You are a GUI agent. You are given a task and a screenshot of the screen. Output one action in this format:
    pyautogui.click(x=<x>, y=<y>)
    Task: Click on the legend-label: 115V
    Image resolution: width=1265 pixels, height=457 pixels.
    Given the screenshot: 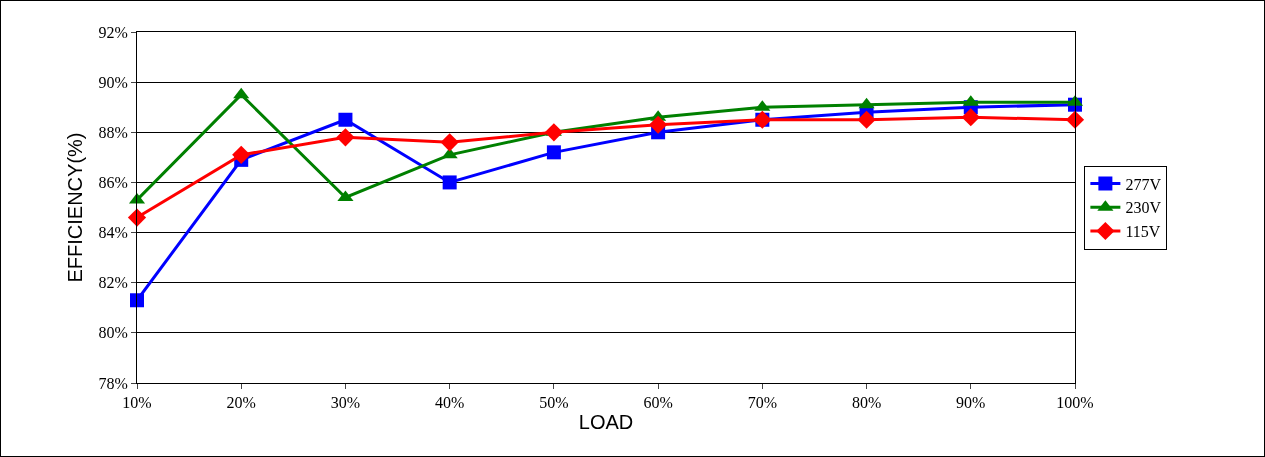 What is the action you would take?
    pyautogui.click(x=1143, y=232)
    